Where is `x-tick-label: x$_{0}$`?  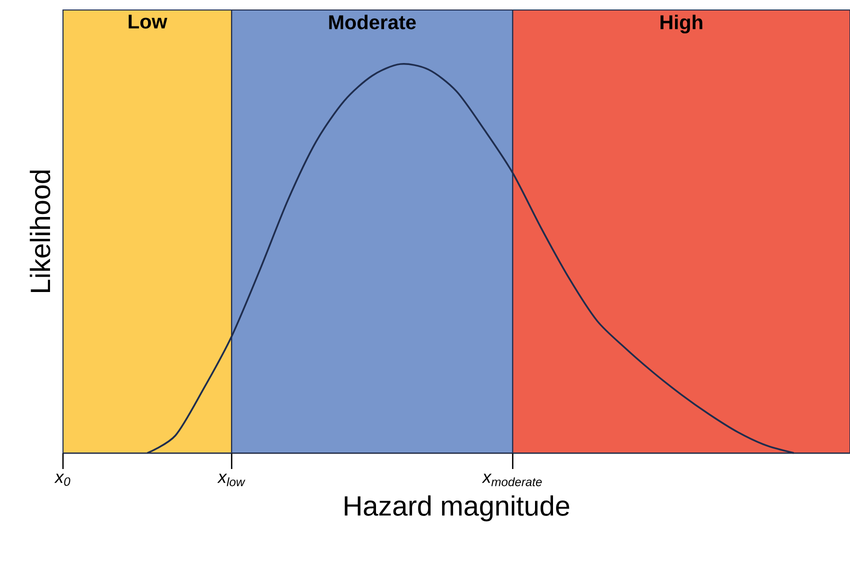 x-tick-label: x$_{0}$ is located at coordinates (62, 480).